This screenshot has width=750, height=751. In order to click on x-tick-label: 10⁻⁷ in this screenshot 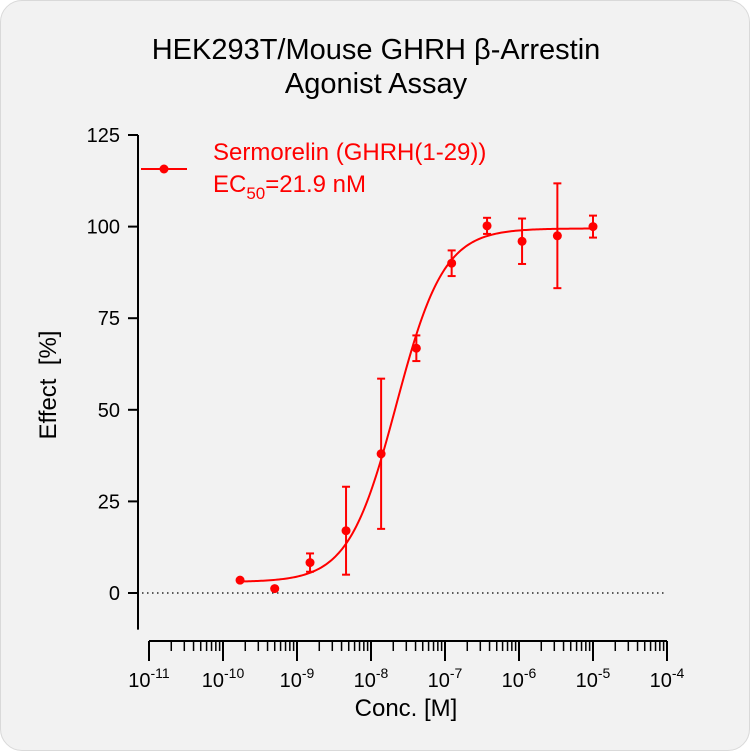, I will do `click(445, 678)`.